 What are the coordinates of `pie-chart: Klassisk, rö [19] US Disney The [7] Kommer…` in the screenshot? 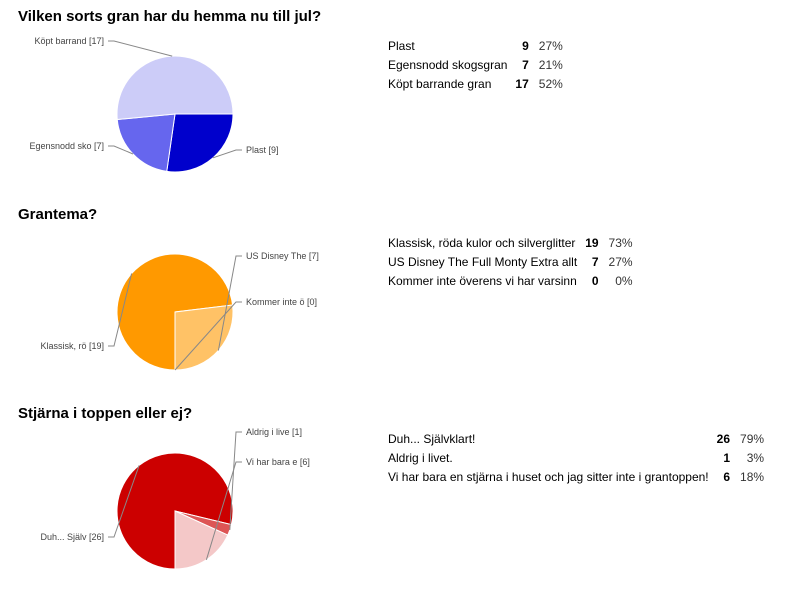 It's located at (179, 311).